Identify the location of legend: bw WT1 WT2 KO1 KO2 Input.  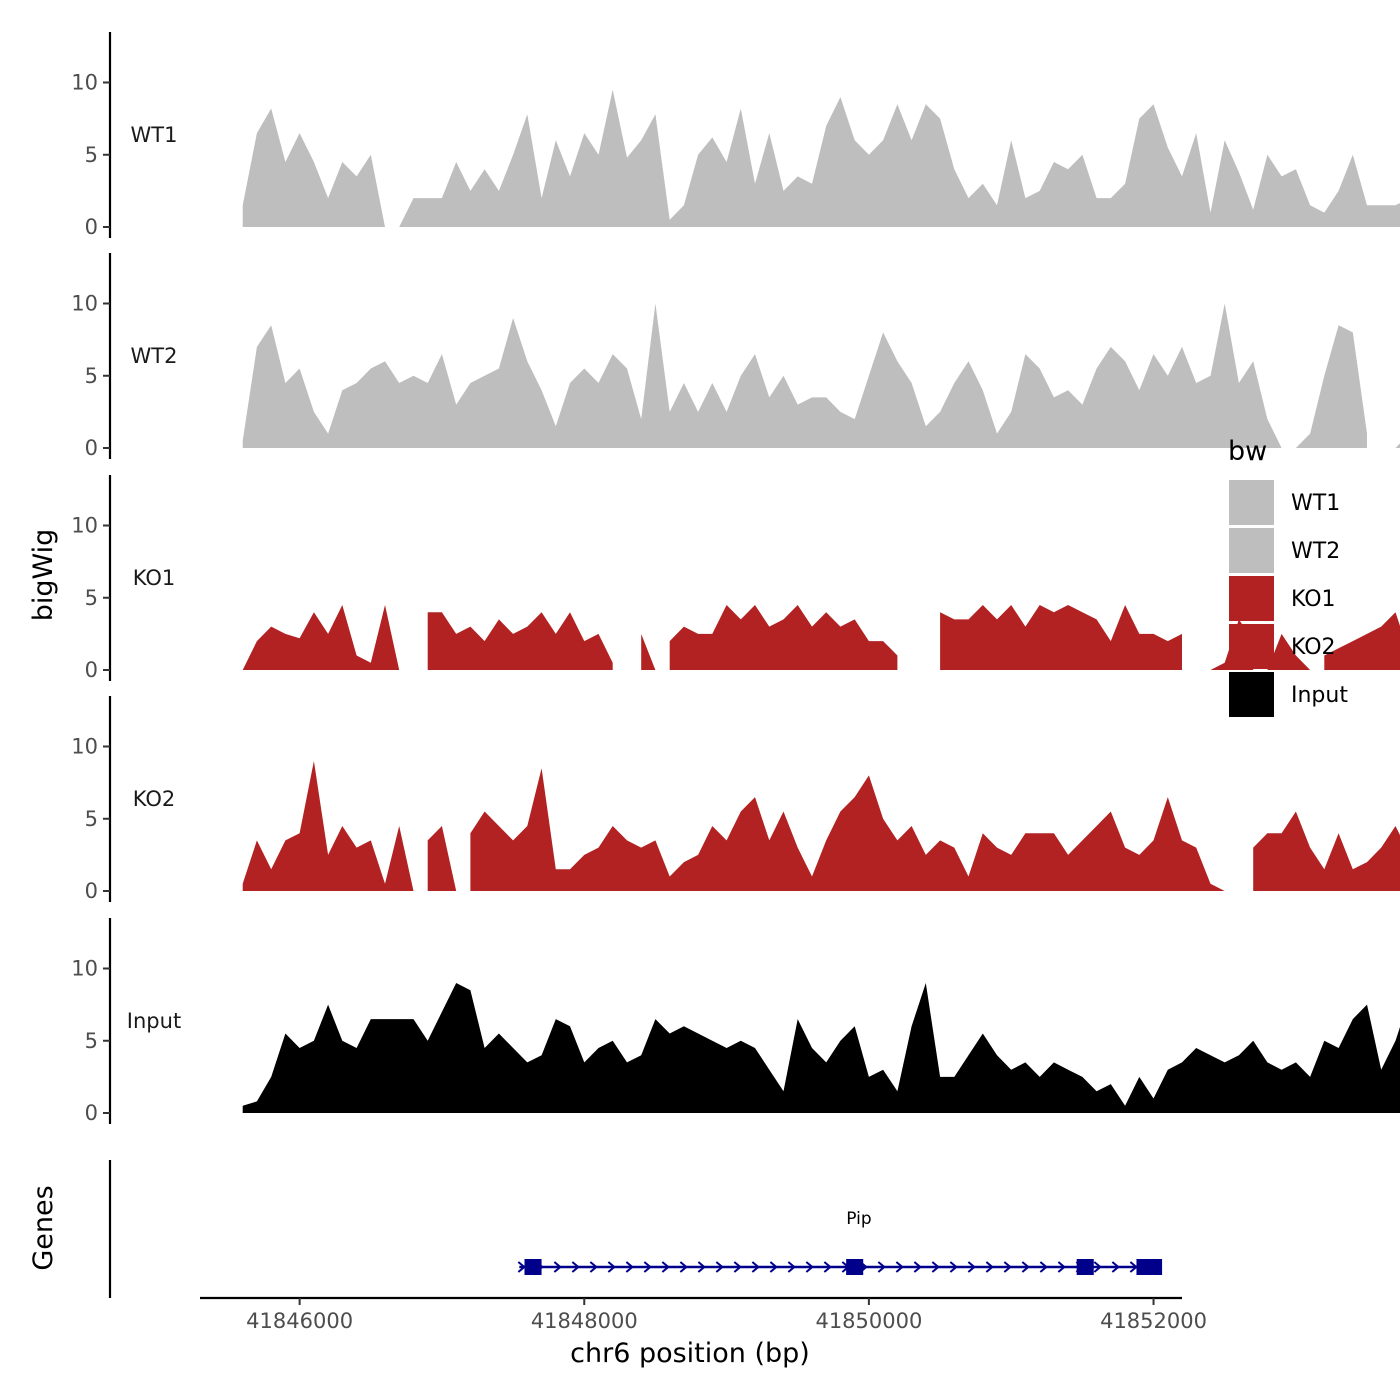
(1288, 576).